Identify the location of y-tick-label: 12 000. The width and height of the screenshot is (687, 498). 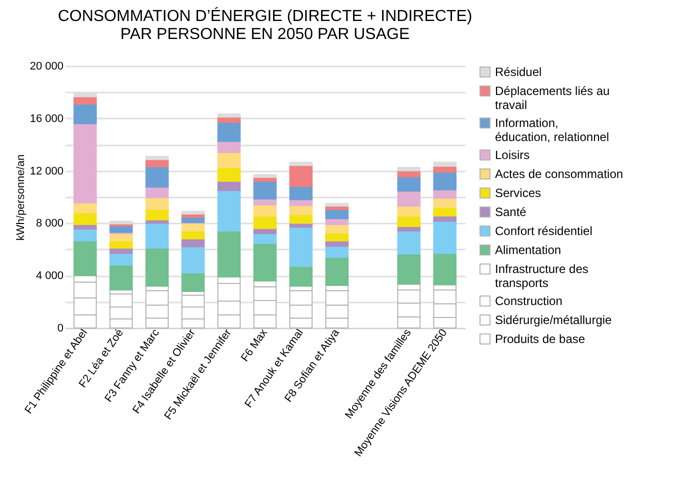
(47, 171).